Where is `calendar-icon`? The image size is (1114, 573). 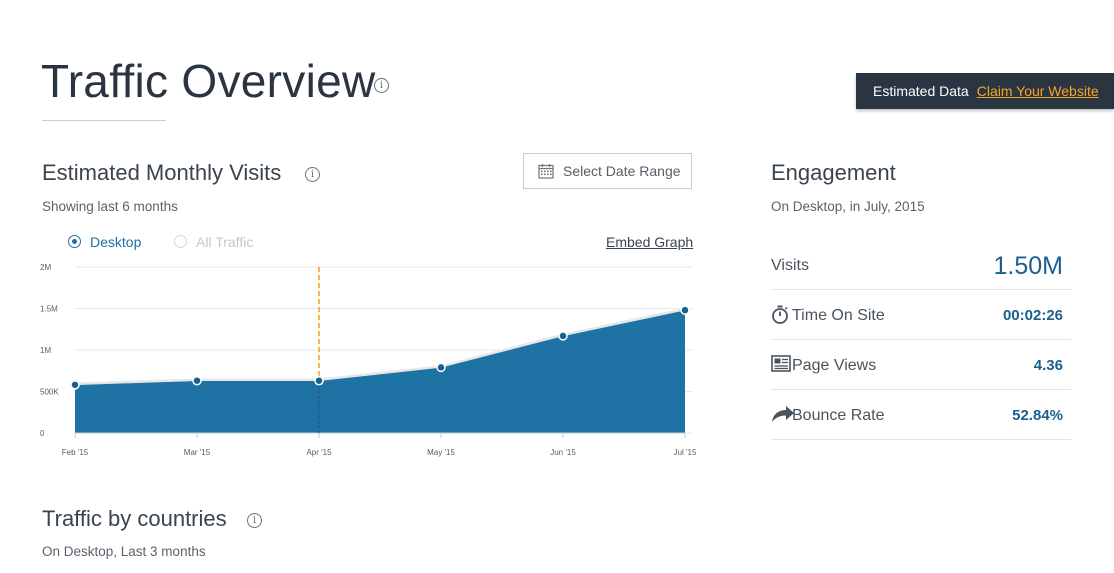
calendar-icon is located at coordinates (546, 171).